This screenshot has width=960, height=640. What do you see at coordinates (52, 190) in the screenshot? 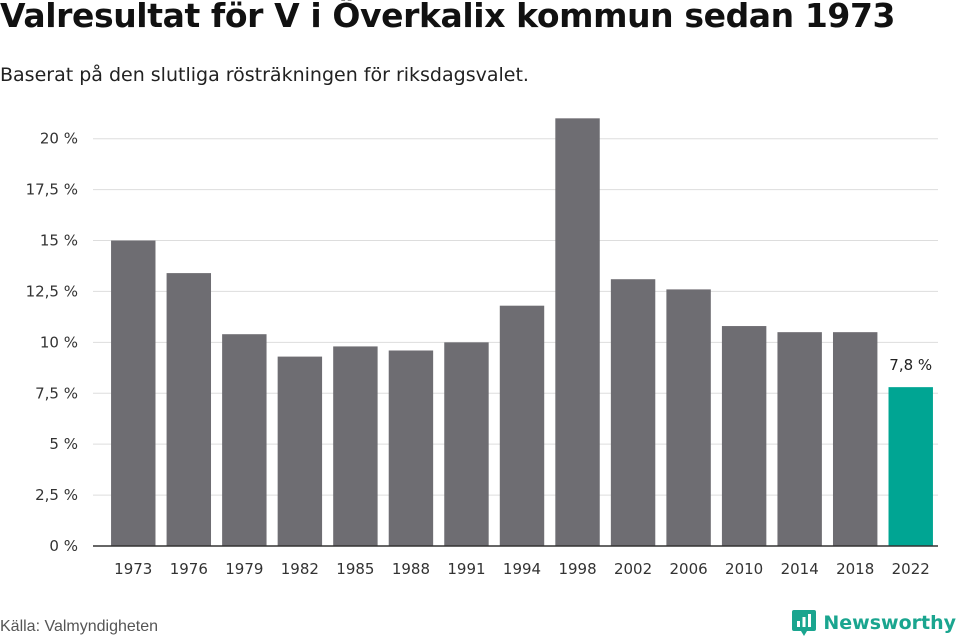
I see `y-tick-label: 17,5 %` at bounding box center [52, 190].